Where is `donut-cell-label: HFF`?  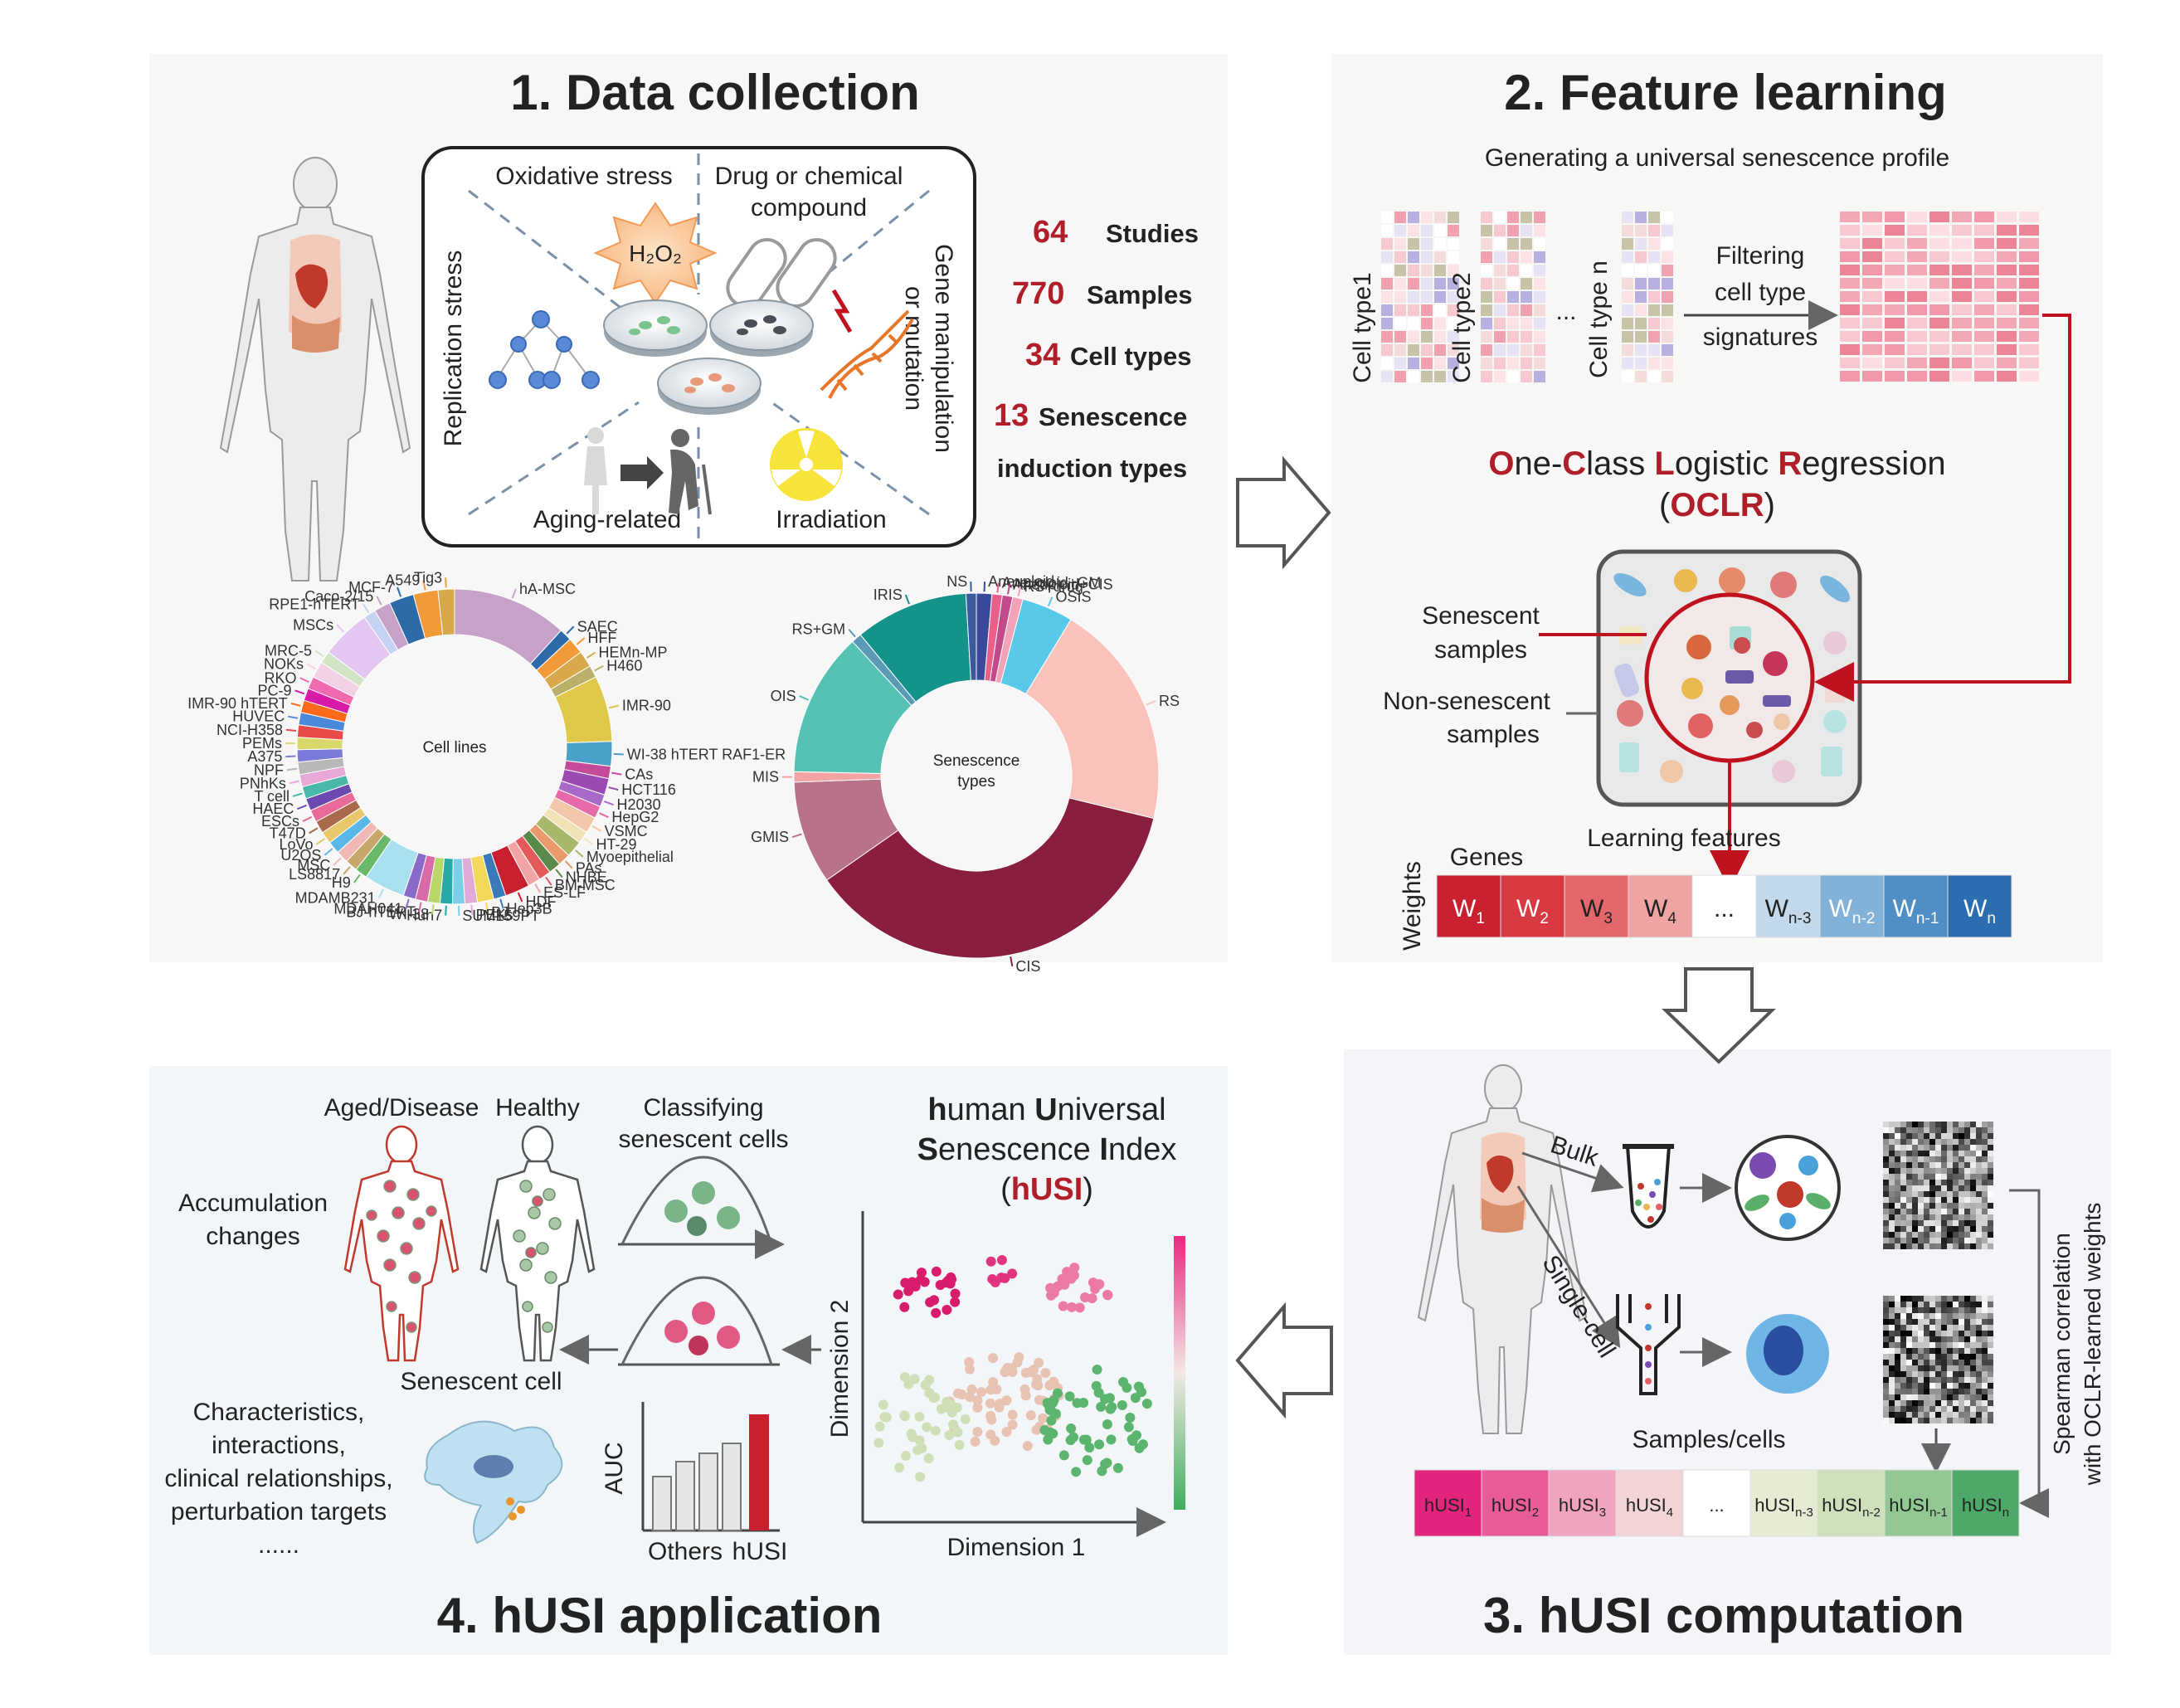 donut-cell-label: HFF is located at coordinates (602, 638).